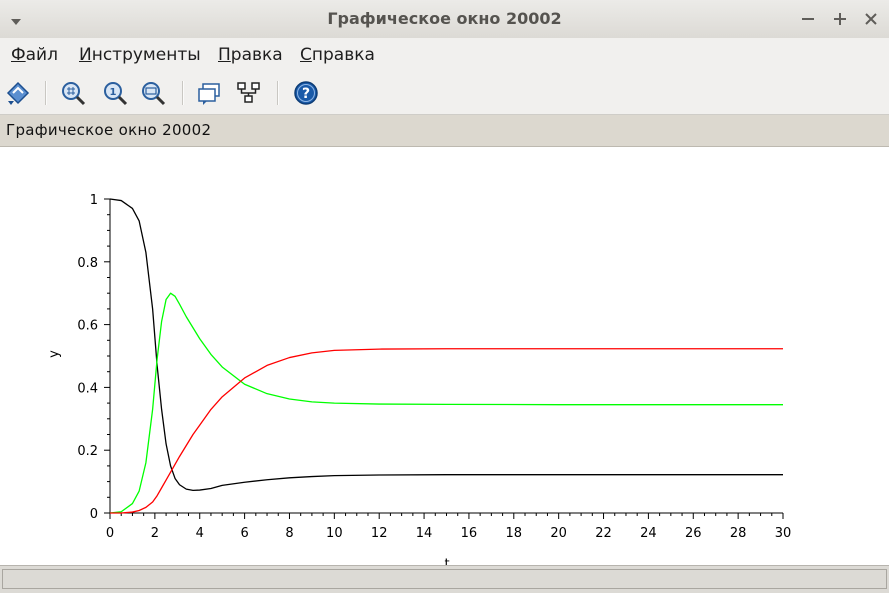 Image resolution: width=889 pixels, height=593 pixels. What do you see at coordinates (840, 19) in the screenshot?
I see `maximize-button` at bounding box center [840, 19].